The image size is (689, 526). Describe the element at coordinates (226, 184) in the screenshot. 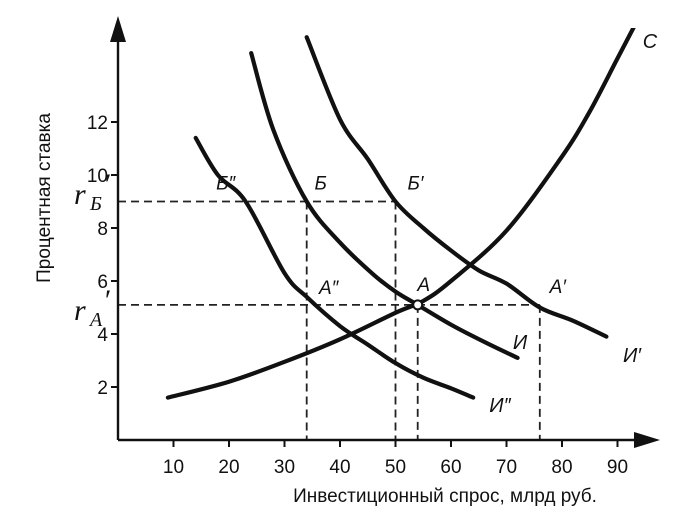

I see `point-label-b-double-prime: Б″` at that location.